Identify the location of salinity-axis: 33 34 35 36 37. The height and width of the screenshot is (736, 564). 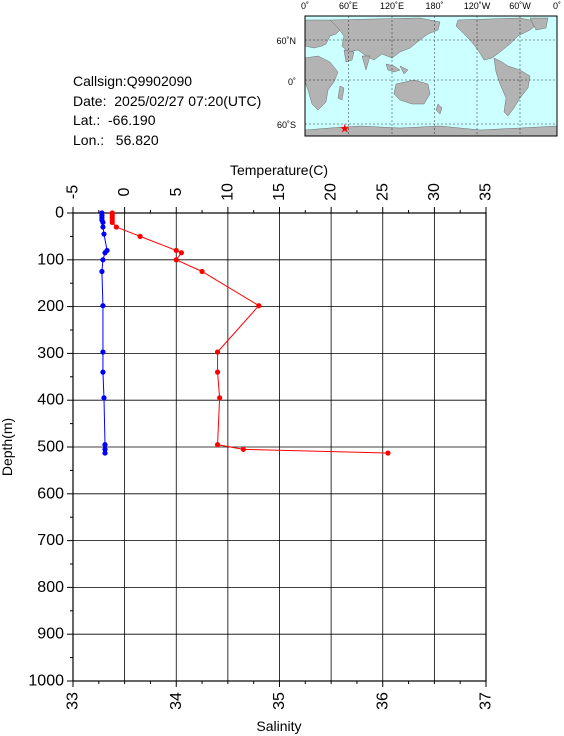
(280, 695).